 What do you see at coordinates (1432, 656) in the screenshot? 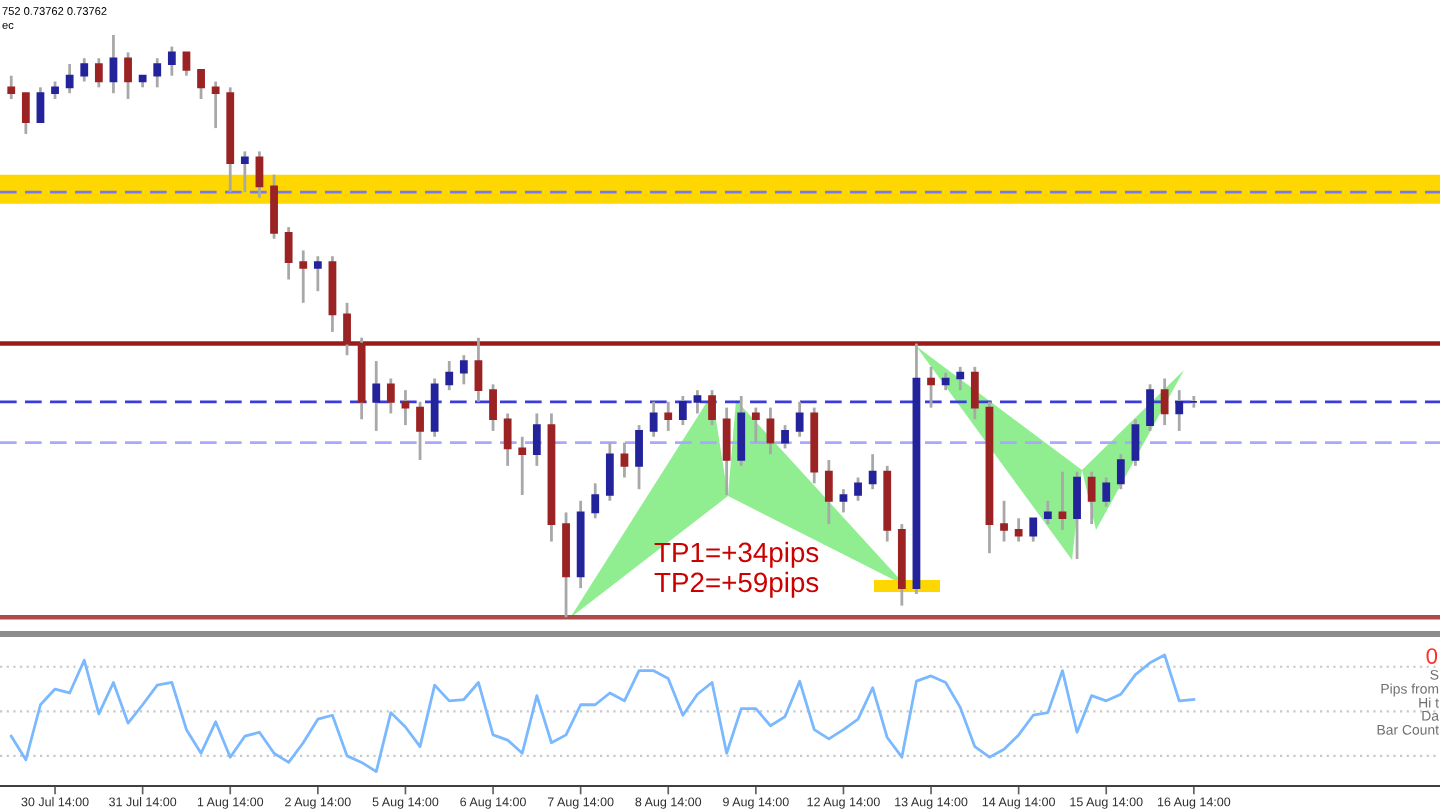
I see `annotation: 0` at bounding box center [1432, 656].